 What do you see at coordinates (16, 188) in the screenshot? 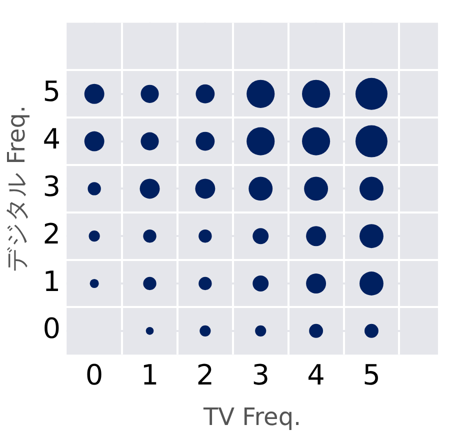
I see `y-axis-title: デジタル Freq.` at bounding box center [16, 188].